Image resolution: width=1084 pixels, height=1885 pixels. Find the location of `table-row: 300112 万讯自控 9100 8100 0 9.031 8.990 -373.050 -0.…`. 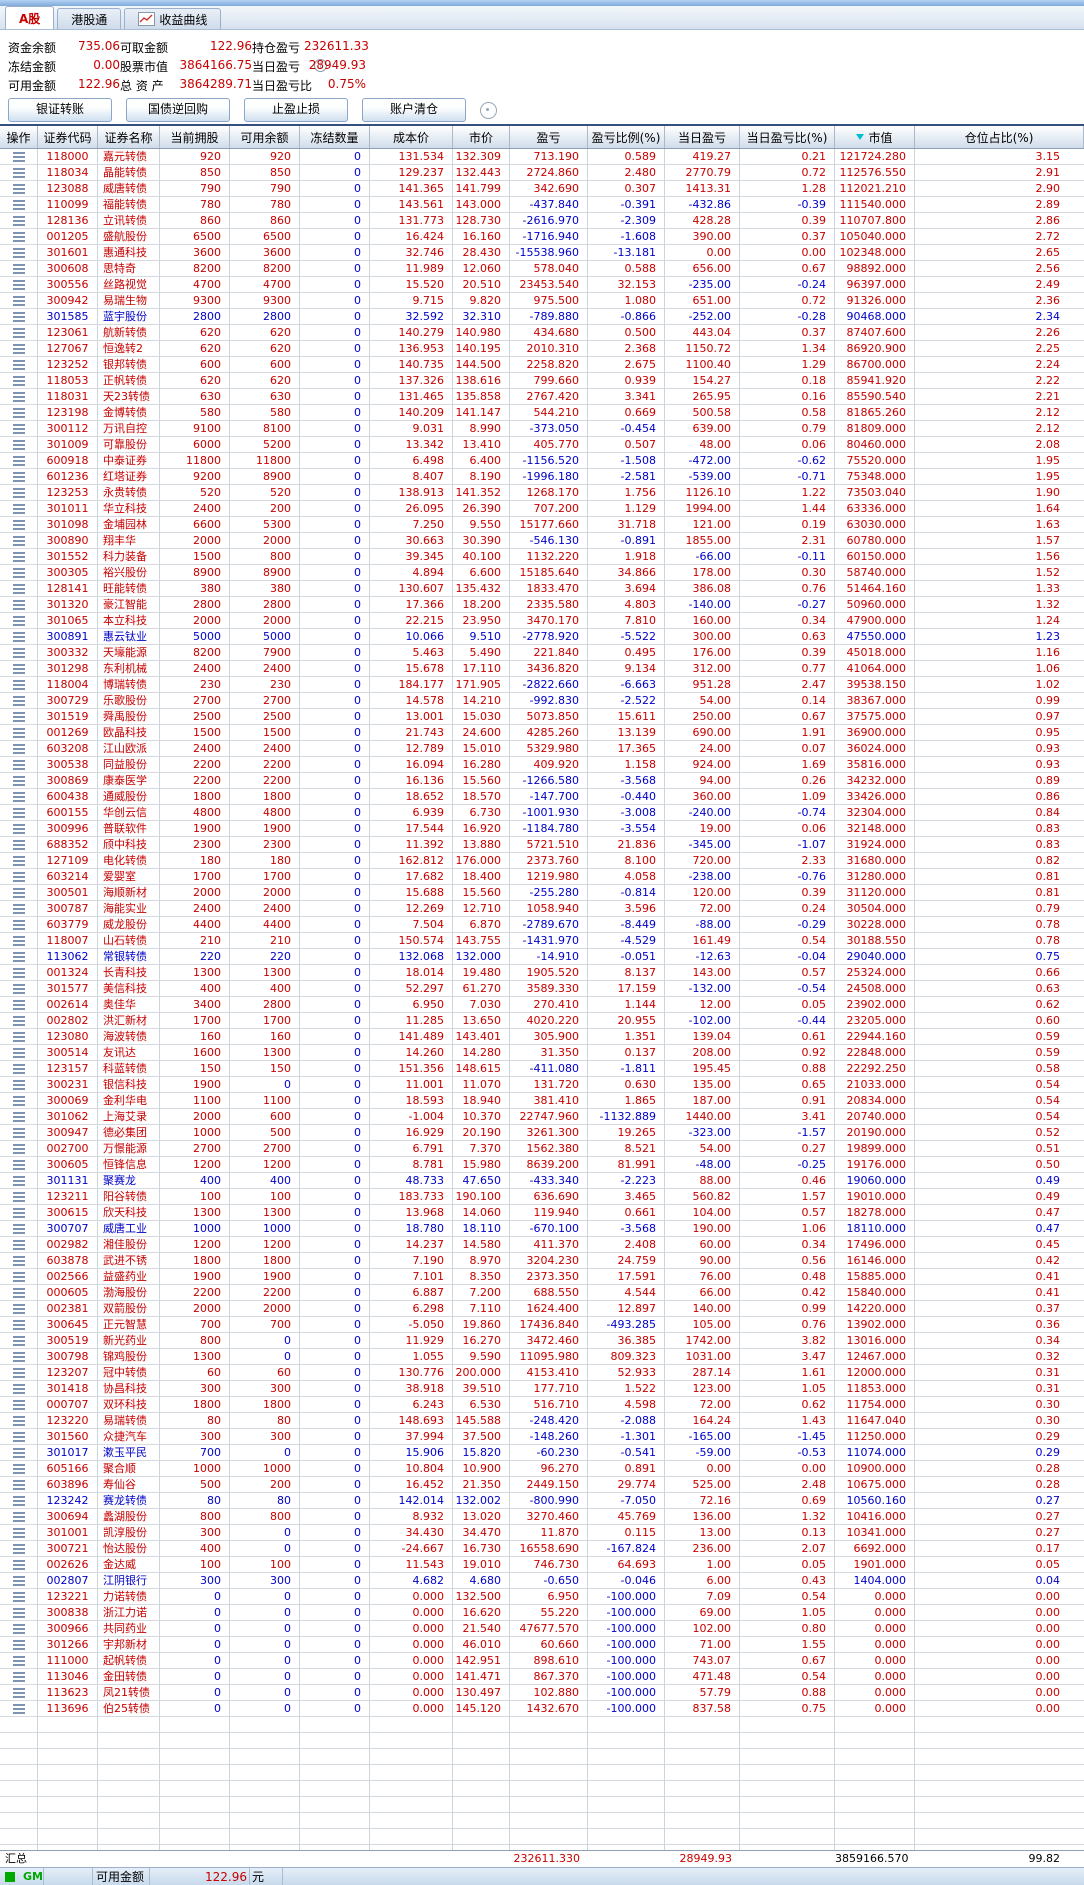

table-row: 300112 万讯自控 9100 8100 0 9.031 8.990 -373.050 -0.… is located at coordinates (542, 429).